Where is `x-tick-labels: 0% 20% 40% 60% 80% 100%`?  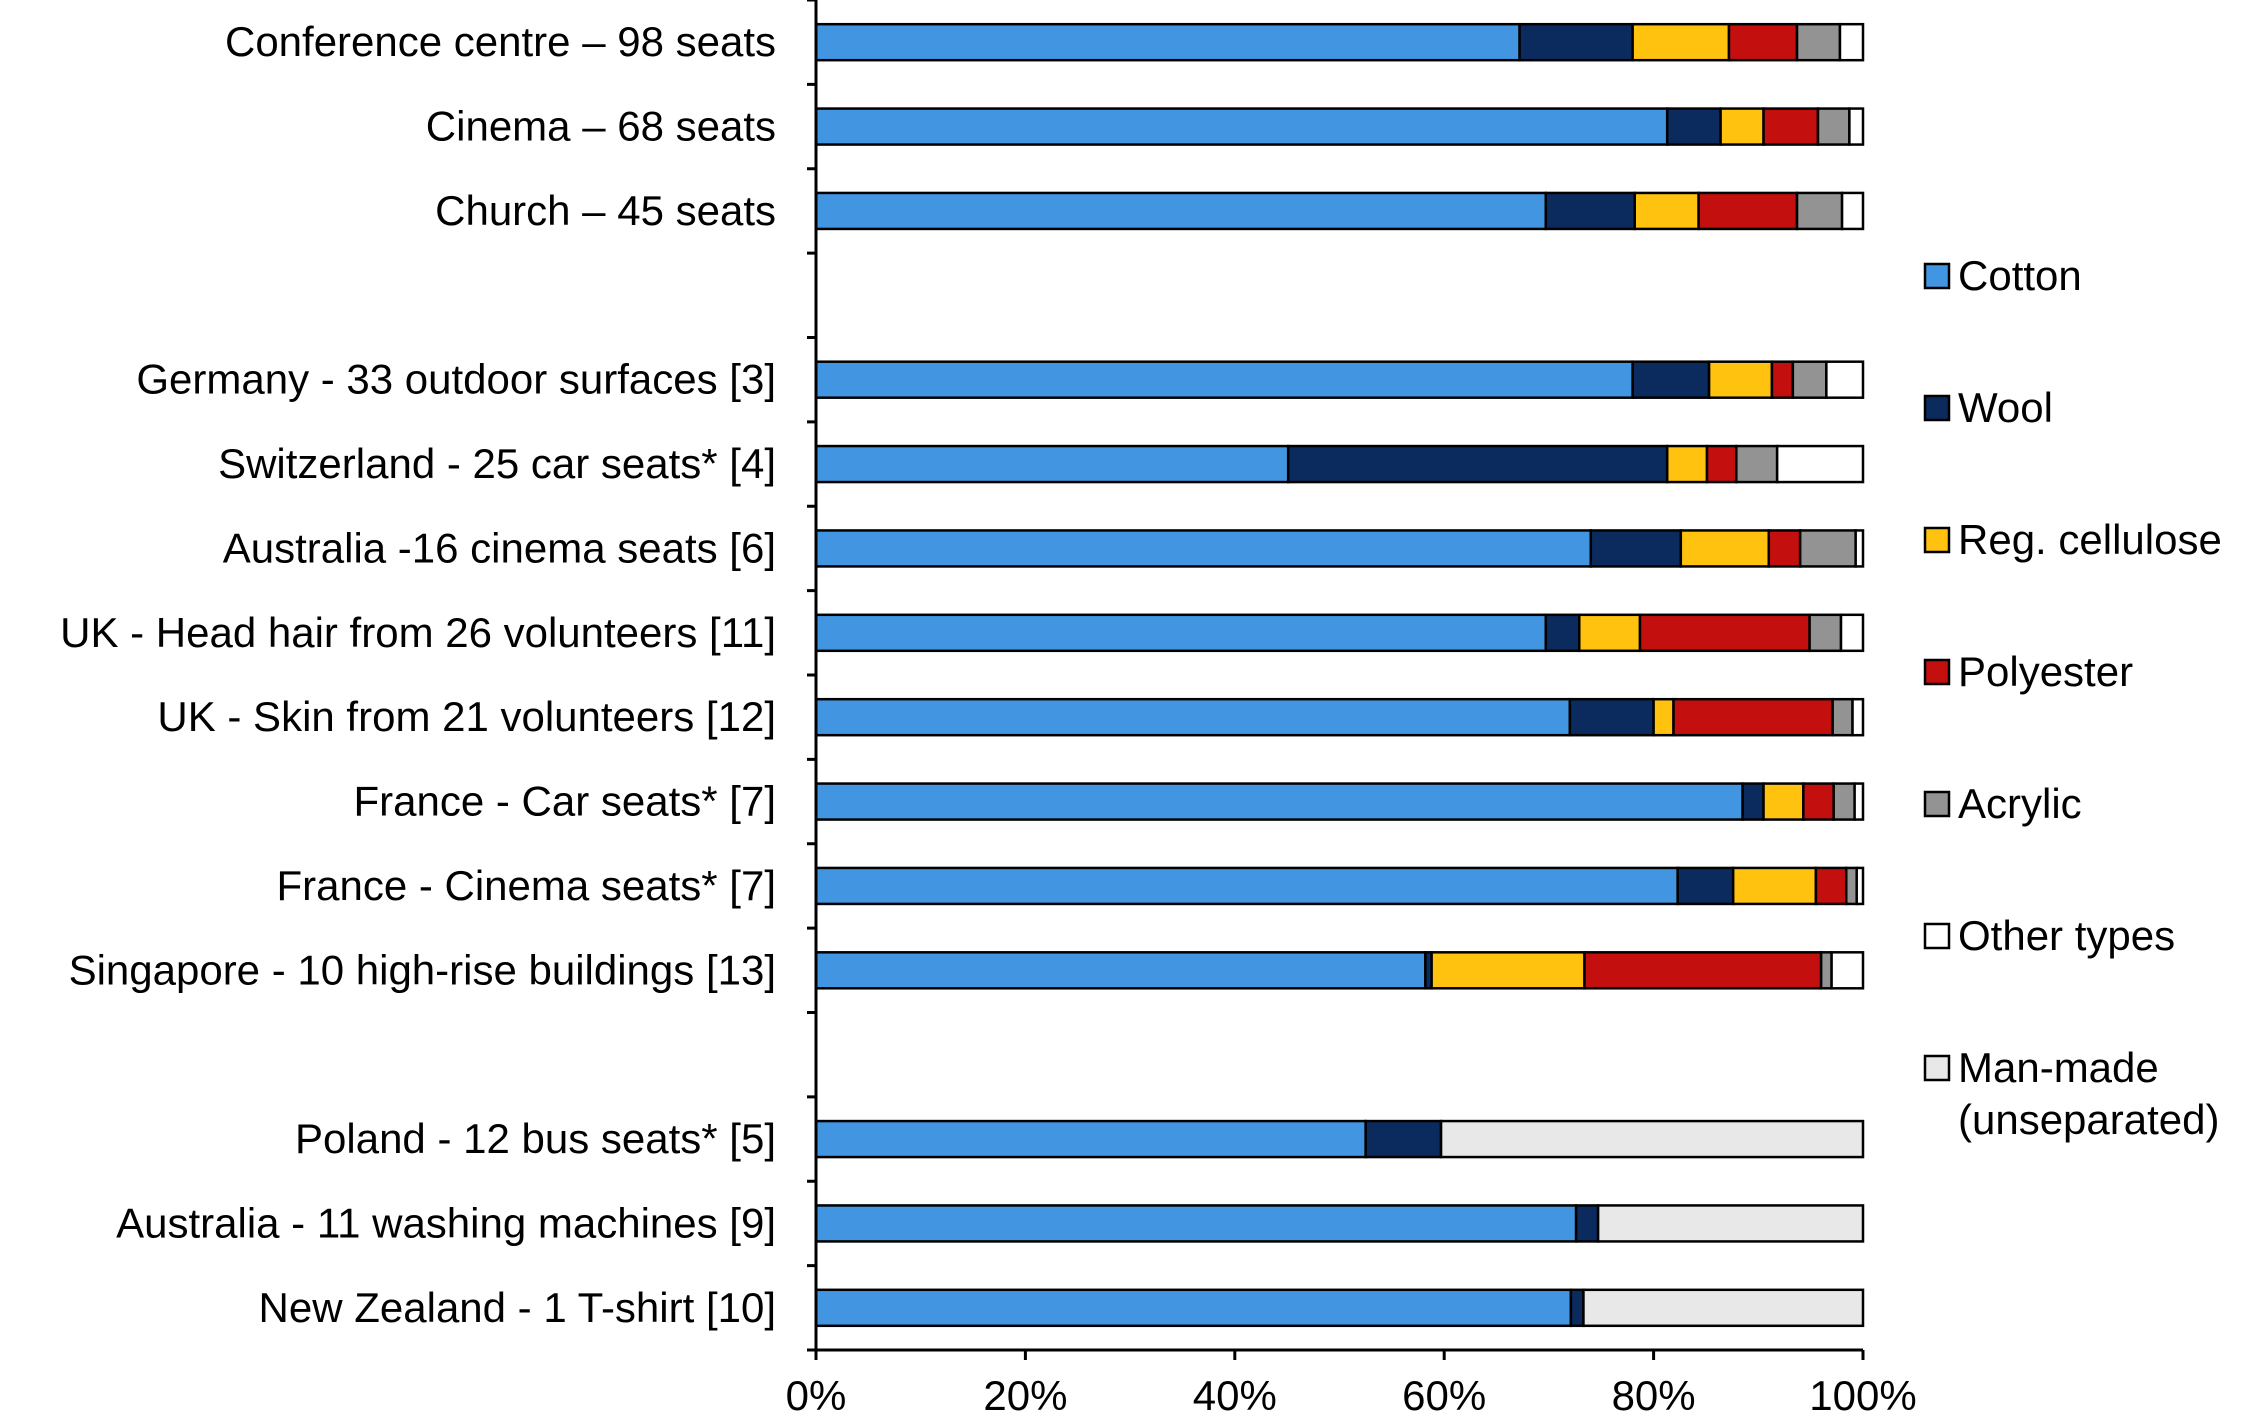
x-tick-labels: 0% 20% 40% 60% 80% 100% is located at coordinates (1351, 1395).